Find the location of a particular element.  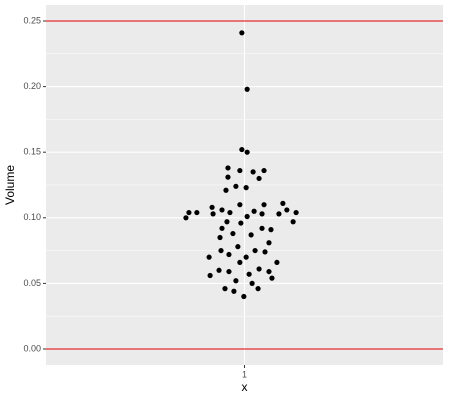

y-tick-label: 0.05 is located at coordinates (32, 283).